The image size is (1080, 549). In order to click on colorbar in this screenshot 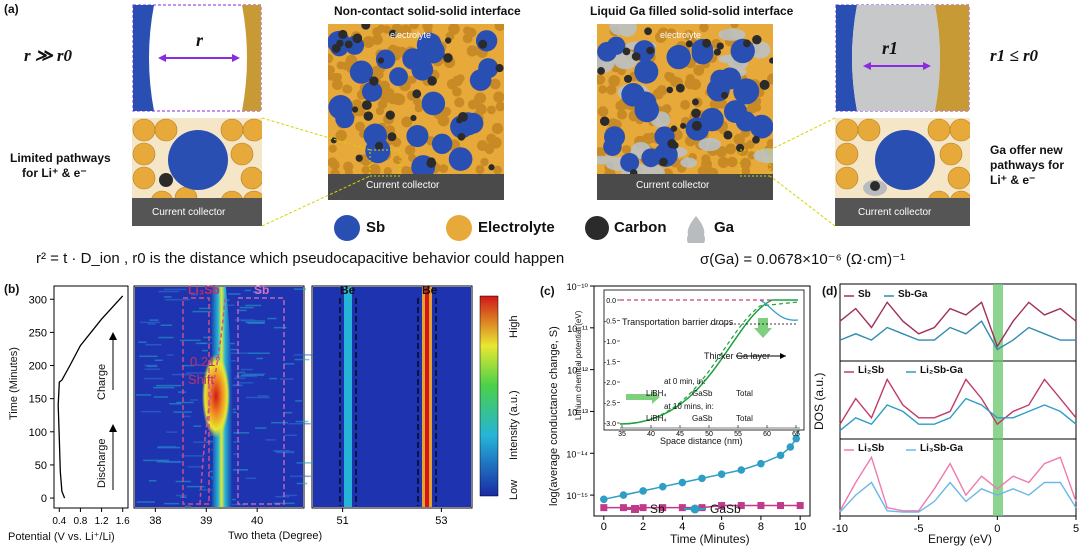, I will do `click(489, 396)`.